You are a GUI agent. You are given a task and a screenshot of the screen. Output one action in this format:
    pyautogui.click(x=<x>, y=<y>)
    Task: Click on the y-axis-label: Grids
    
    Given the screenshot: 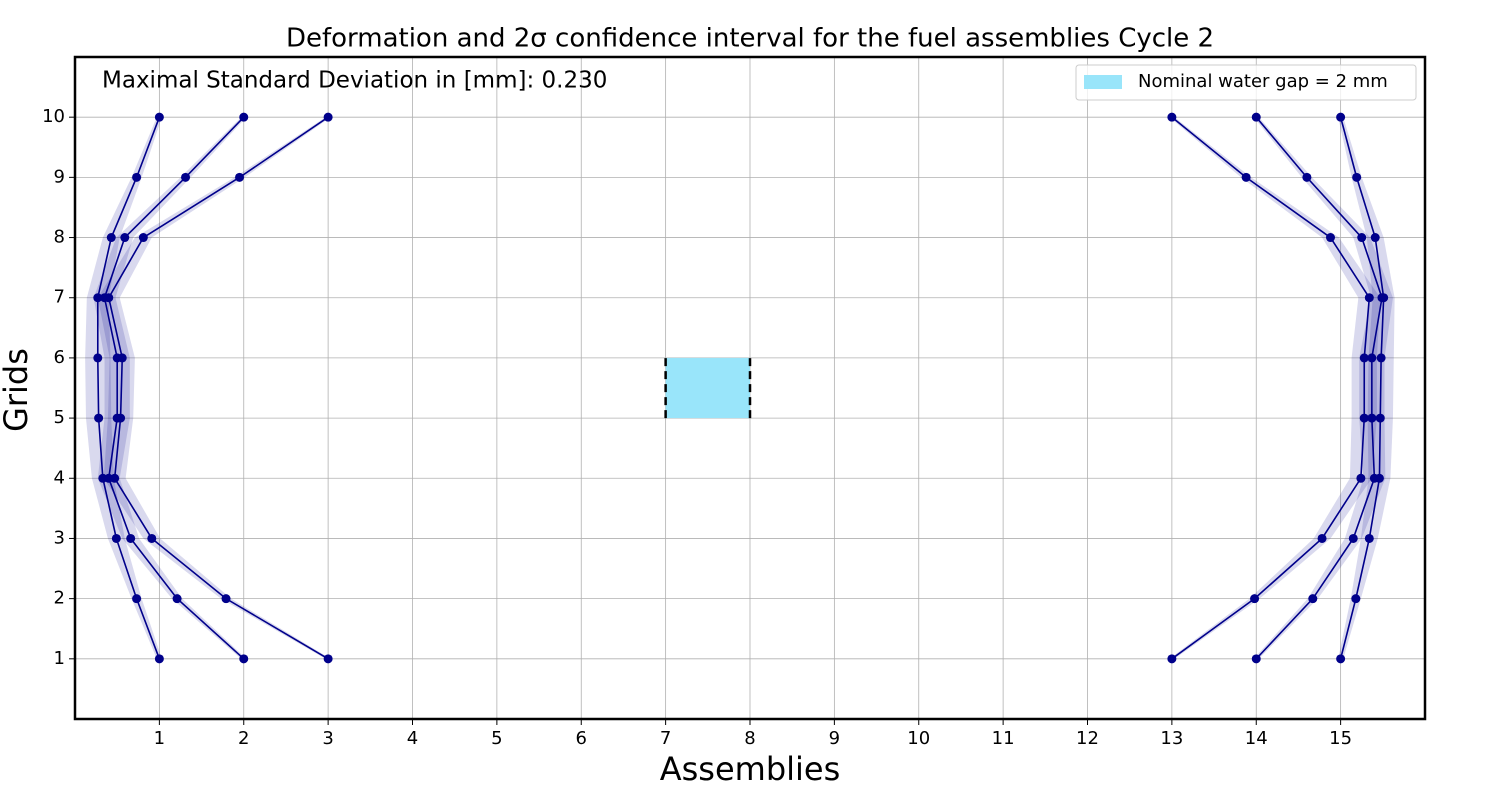 What is the action you would take?
    pyautogui.click(x=17, y=390)
    